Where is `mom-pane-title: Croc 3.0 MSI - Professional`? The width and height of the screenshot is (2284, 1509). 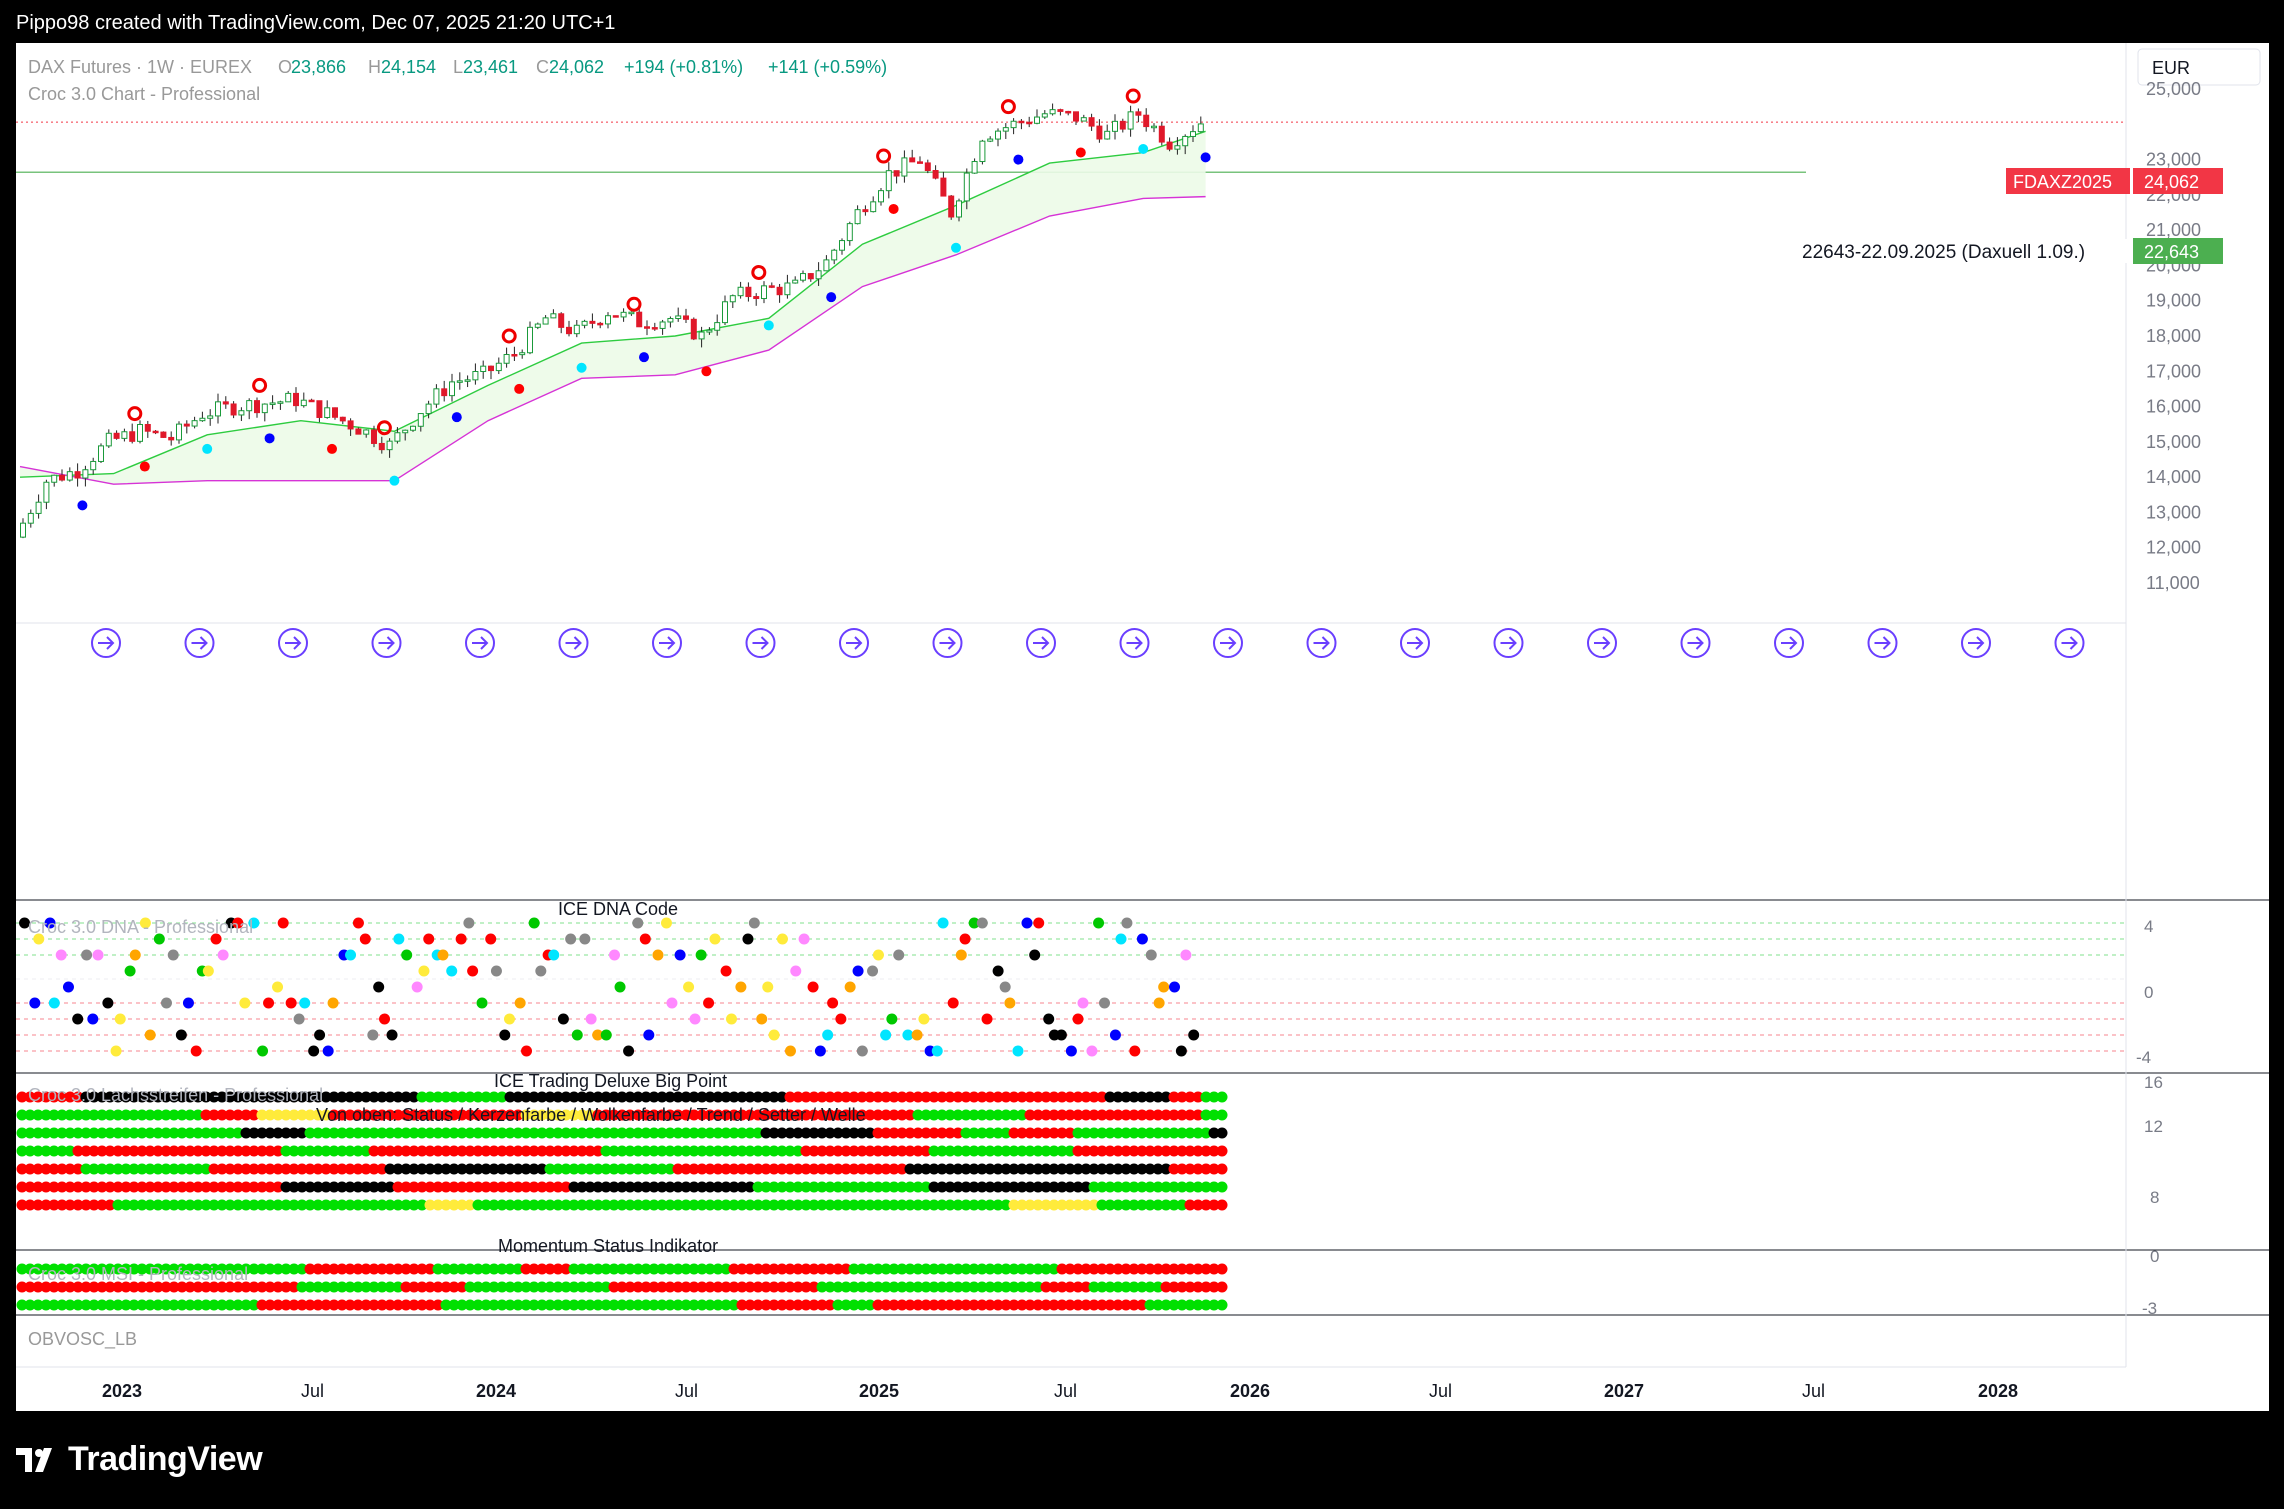
mom-pane-title: Croc 3.0 MSI - Professional is located at coordinates (138, 1274).